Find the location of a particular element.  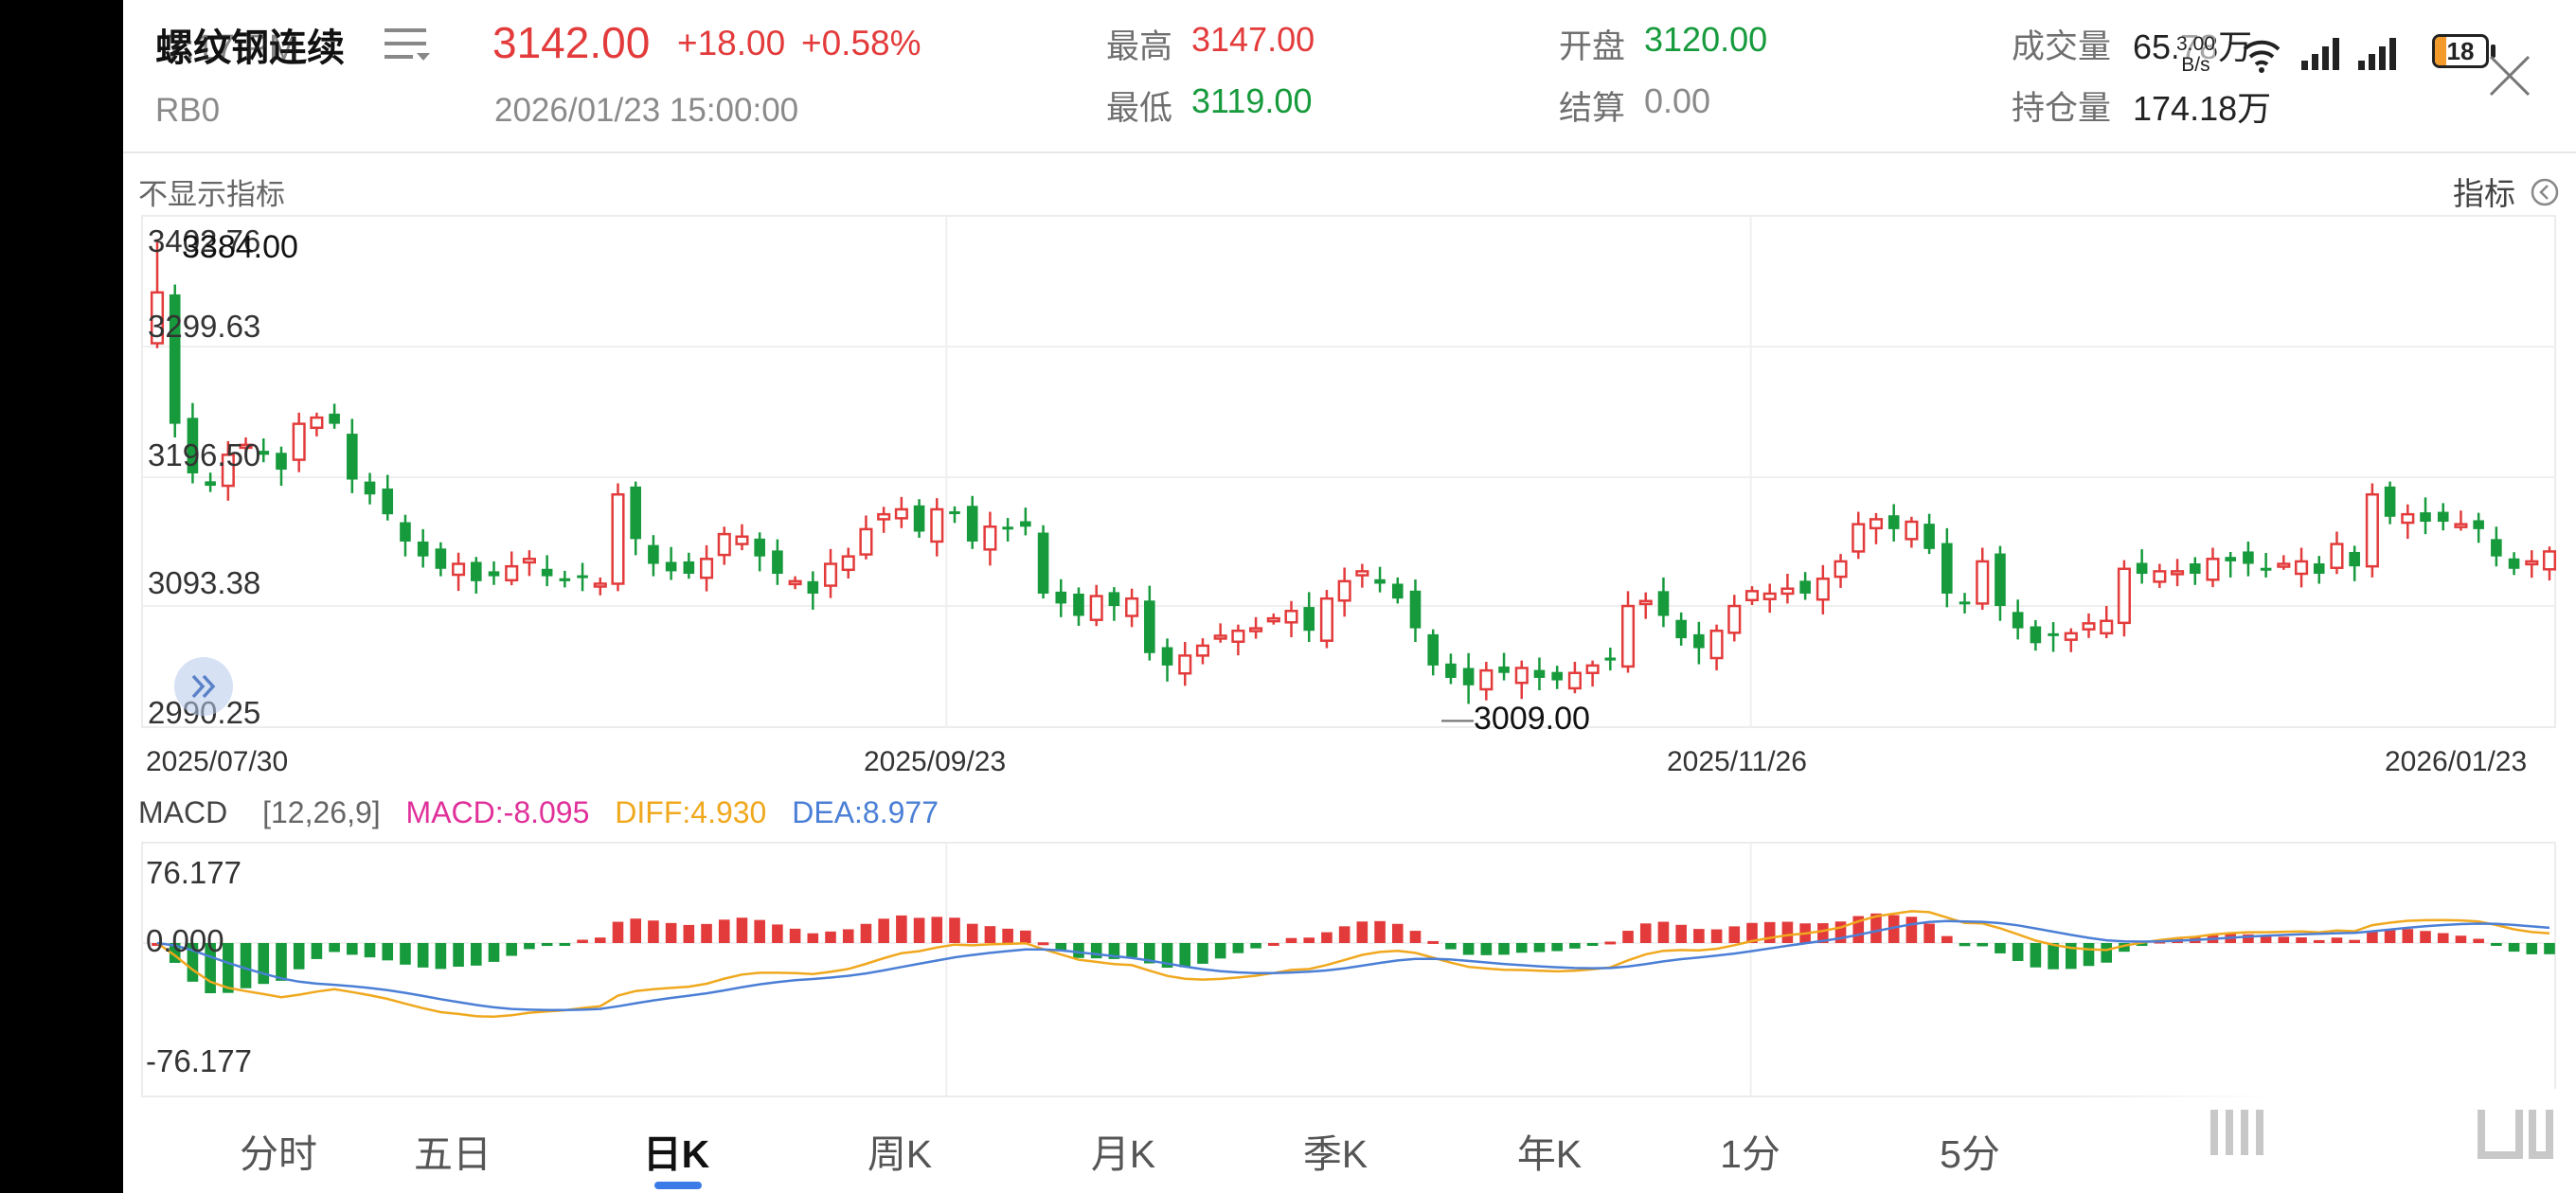

scroll-left-button is located at coordinates (203, 686).